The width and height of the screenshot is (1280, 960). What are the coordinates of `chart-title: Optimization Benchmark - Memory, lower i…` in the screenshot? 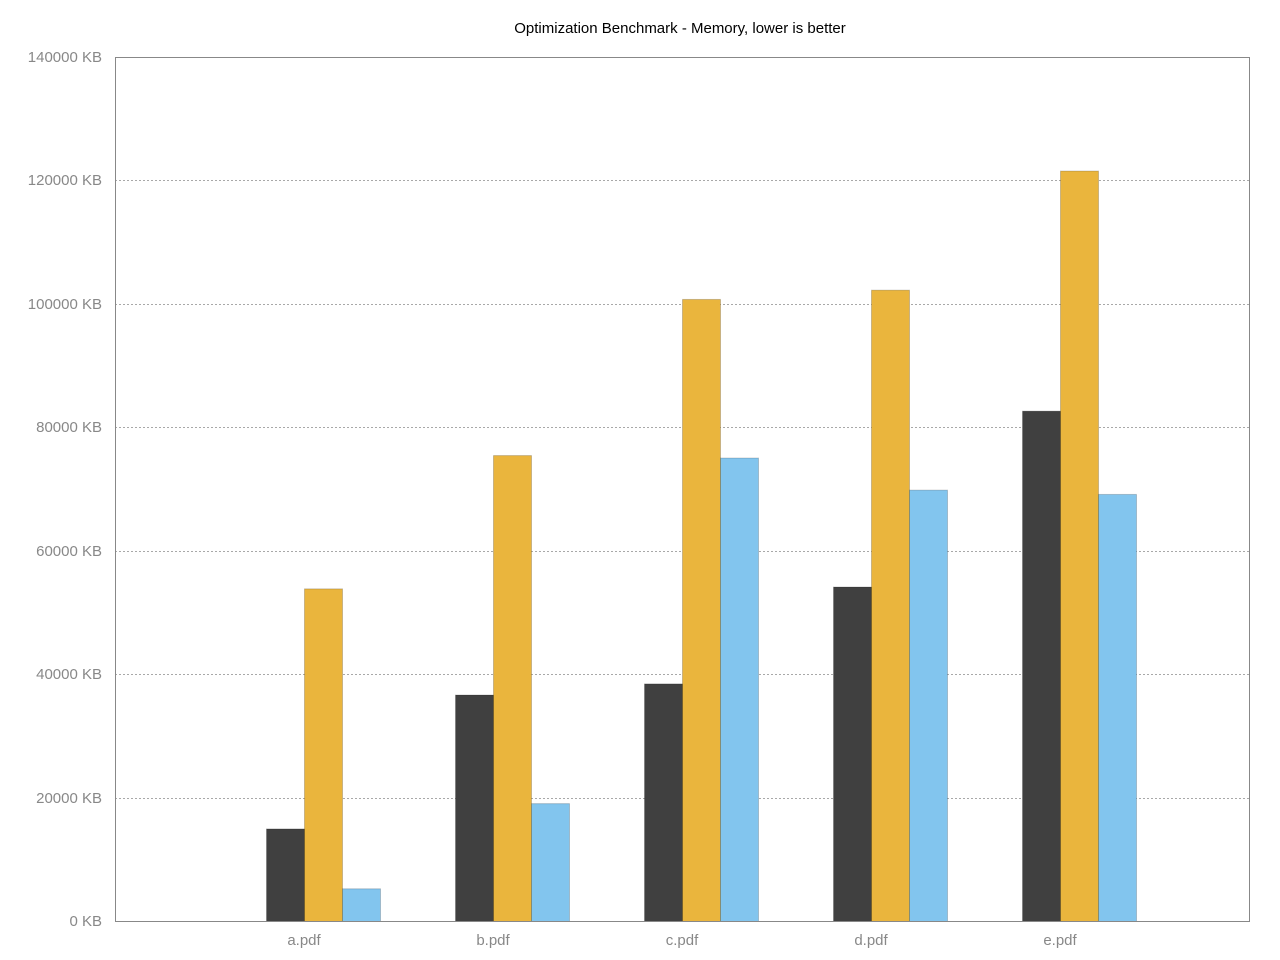 It's located at (680, 28).